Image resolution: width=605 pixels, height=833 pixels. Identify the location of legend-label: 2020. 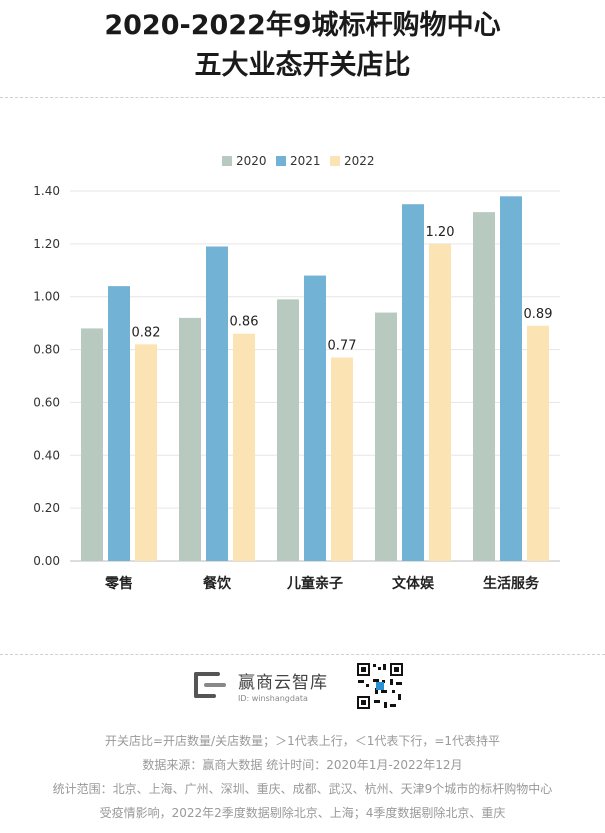
(251, 161).